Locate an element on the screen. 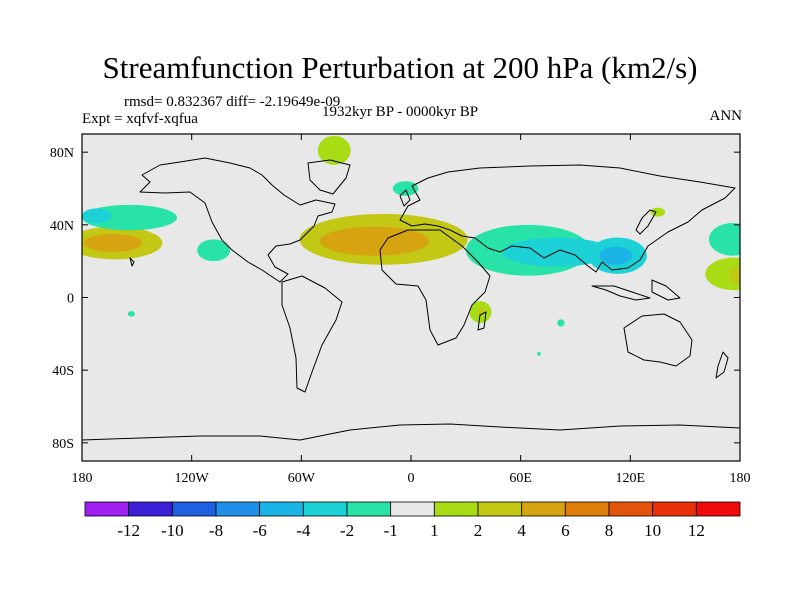 Image resolution: width=800 pixels, height=600 pixels. colorbar-label-3: -6 is located at coordinates (260, 530).